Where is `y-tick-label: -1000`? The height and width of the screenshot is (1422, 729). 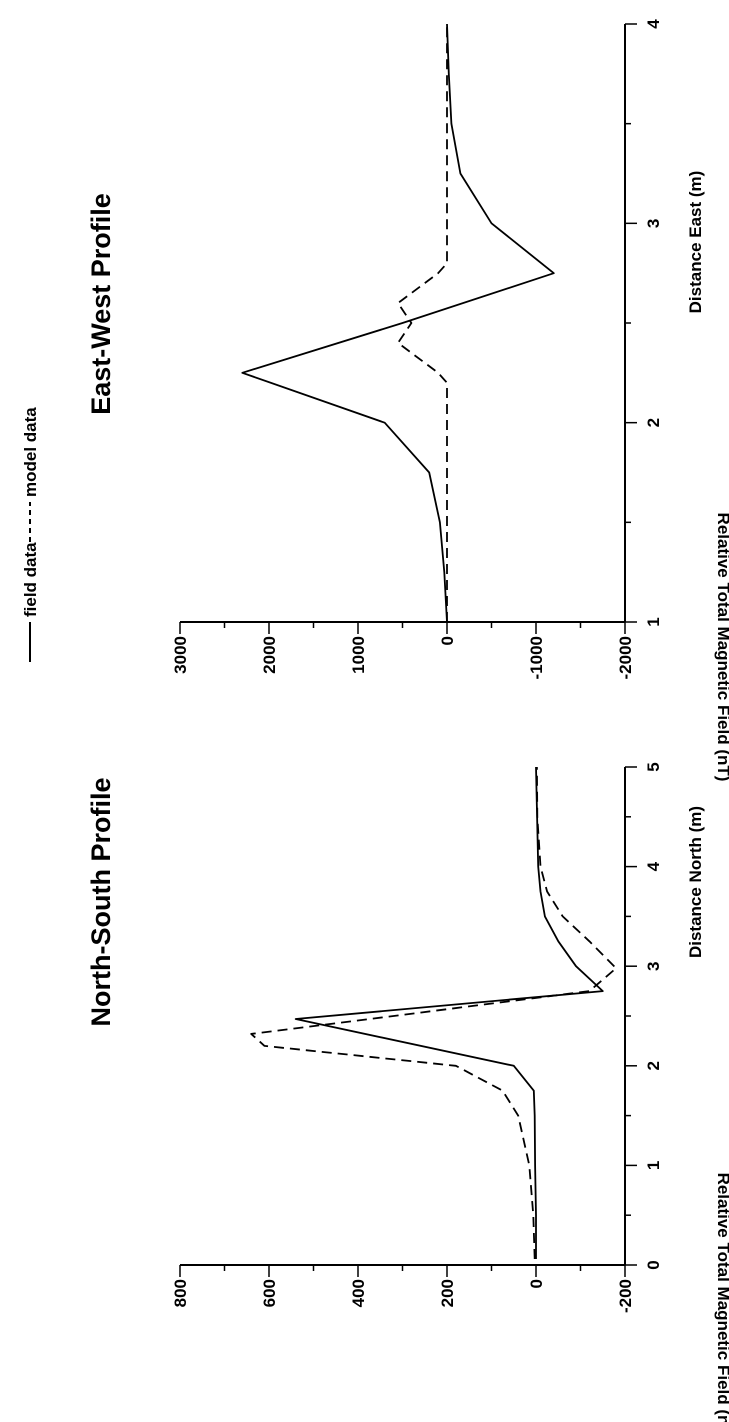 y-tick-label: -1000 is located at coordinates (536, 657).